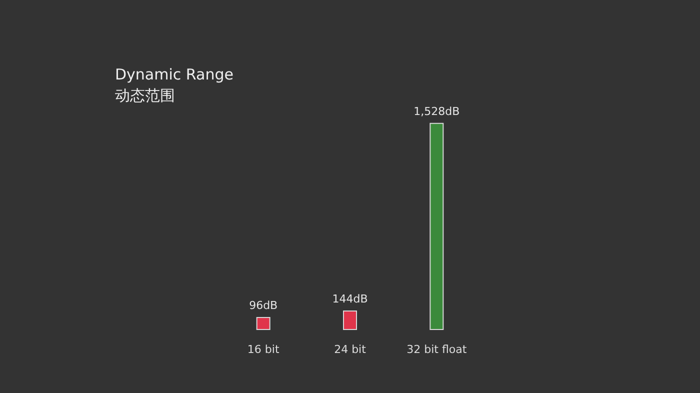  Describe the element at coordinates (263, 305) in the screenshot. I see `data-label: 96dB` at that location.